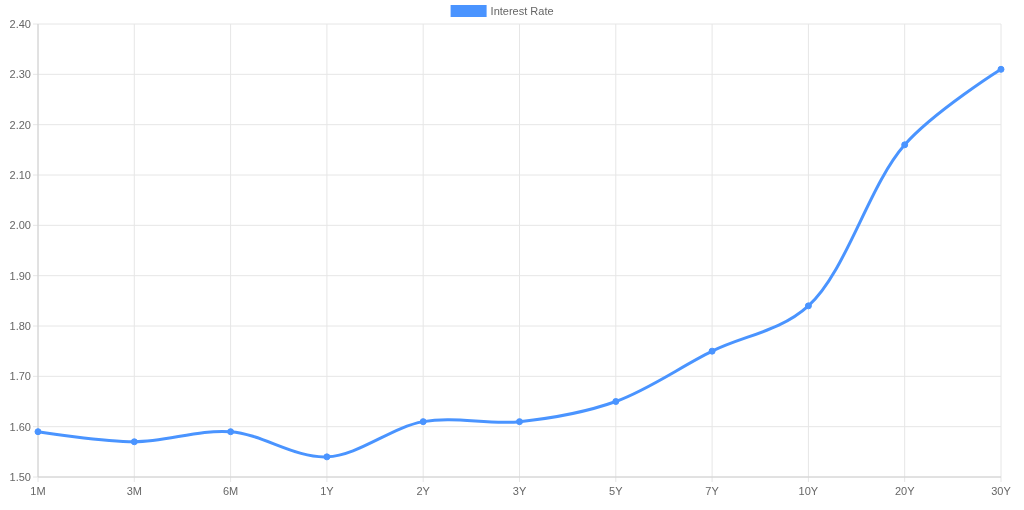 The width and height of the screenshot is (1024, 510). What do you see at coordinates (20, 376) in the screenshot?
I see `y-tick-label: 1.70` at bounding box center [20, 376].